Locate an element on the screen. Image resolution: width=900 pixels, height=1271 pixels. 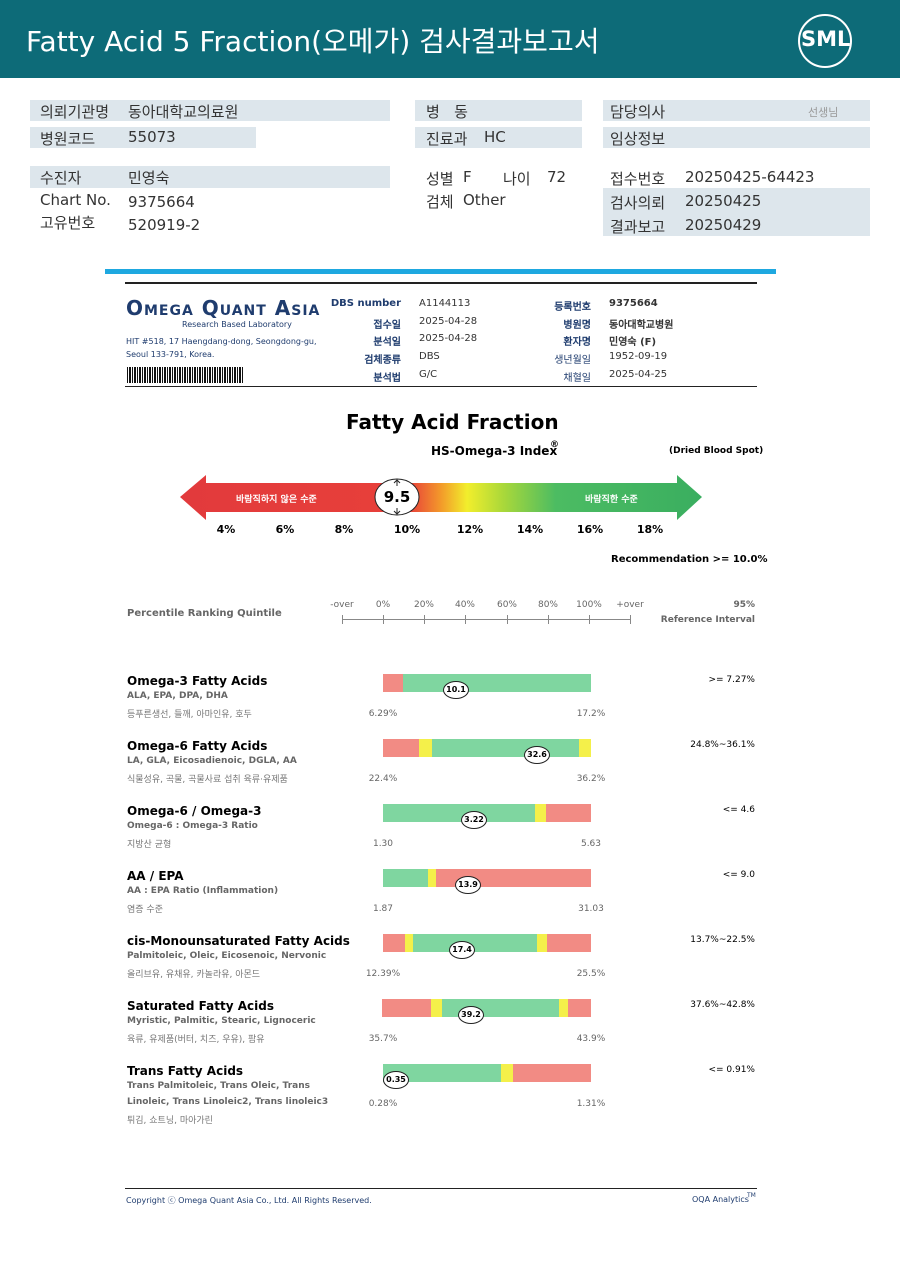
field-label: 등록번호 is located at coordinates (572, 307).